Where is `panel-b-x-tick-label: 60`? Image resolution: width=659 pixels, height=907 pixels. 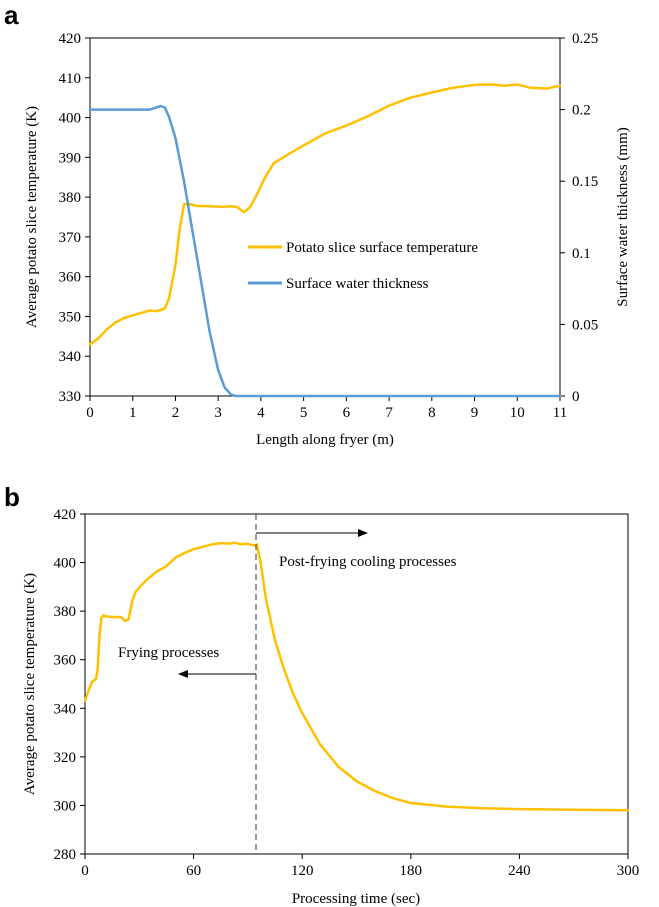
panel-b-x-tick-label: 60 is located at coordinates (193, 871).